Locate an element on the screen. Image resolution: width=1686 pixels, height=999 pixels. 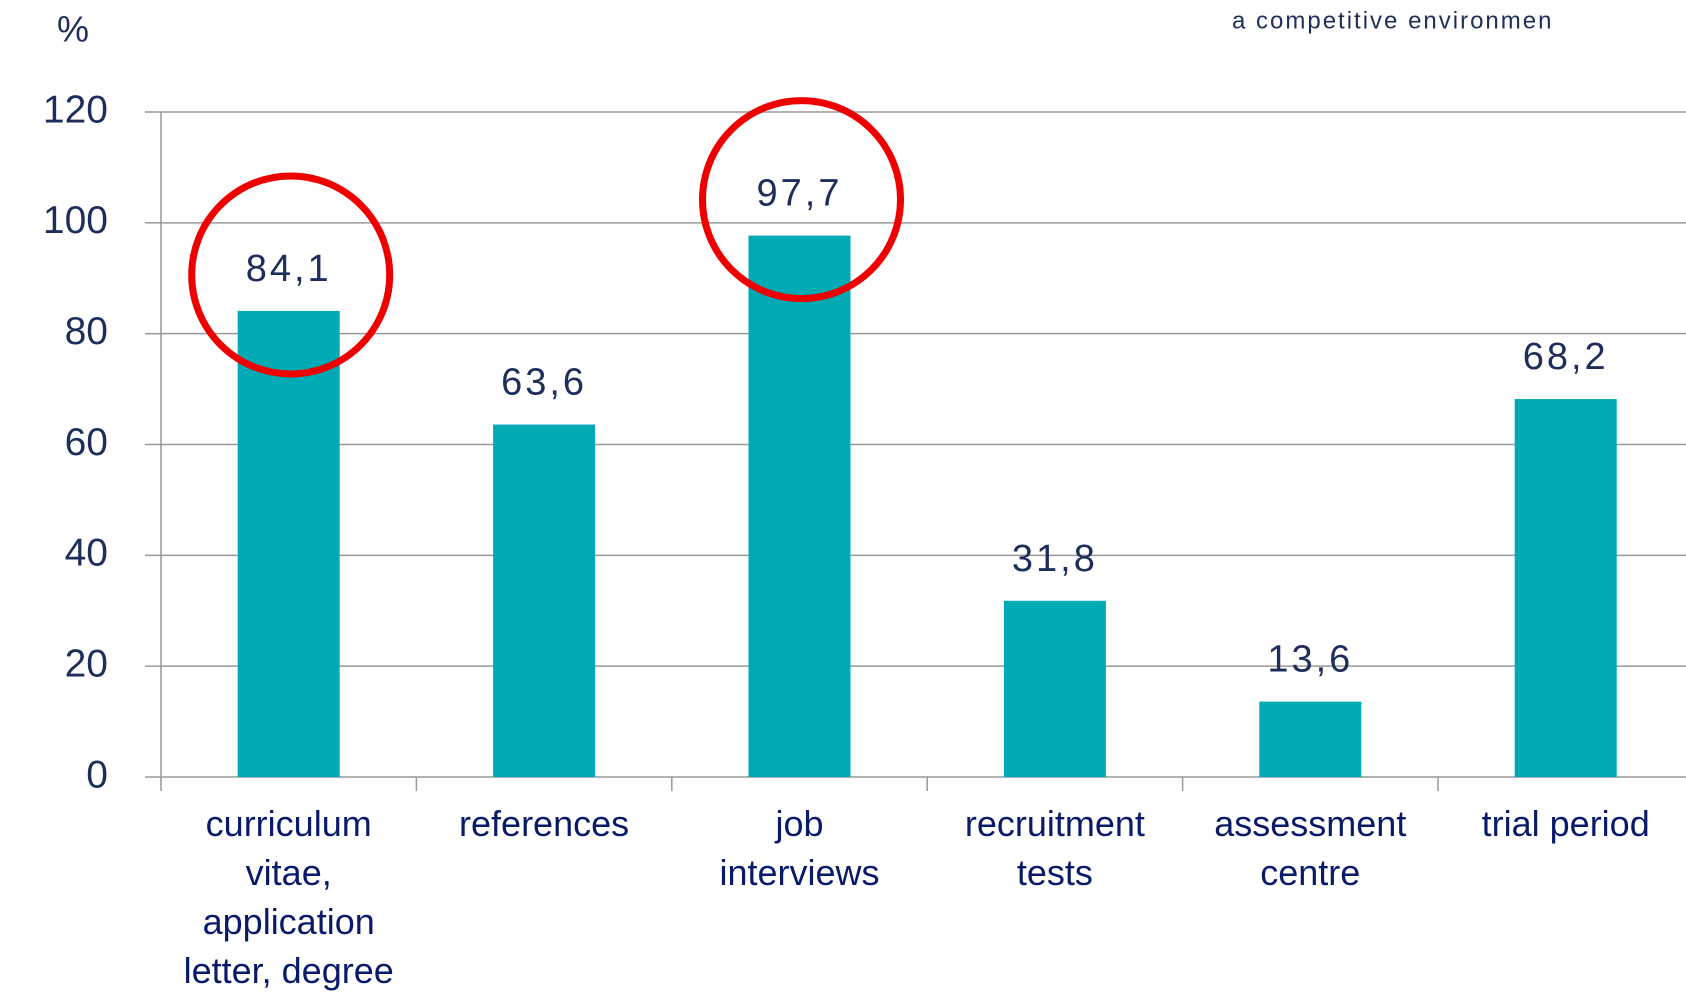
value-label: 84,1 is located at coordinates (289, 269).